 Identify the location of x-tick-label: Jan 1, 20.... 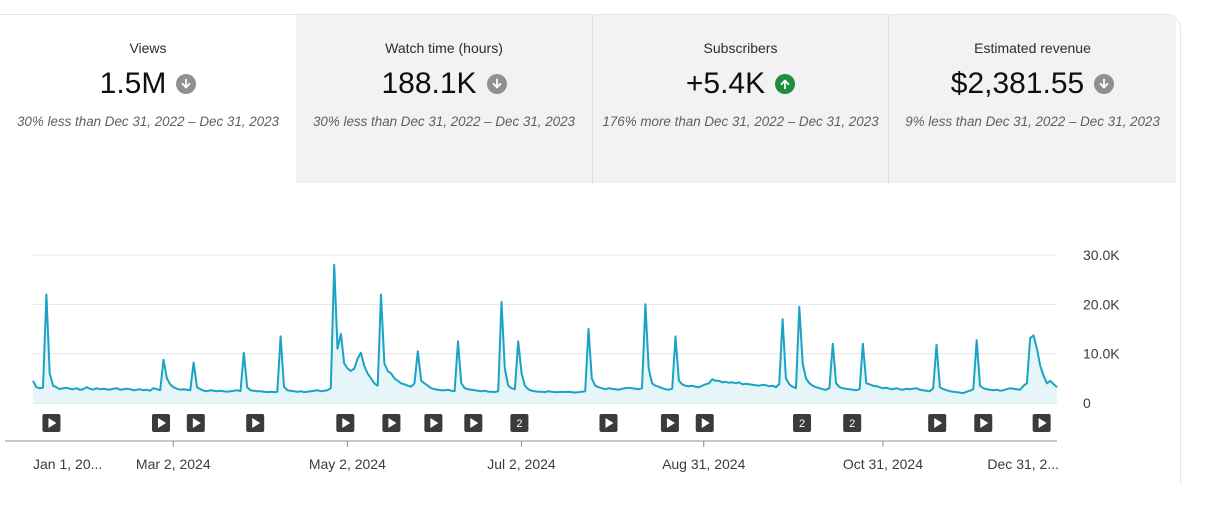
(67, 464).